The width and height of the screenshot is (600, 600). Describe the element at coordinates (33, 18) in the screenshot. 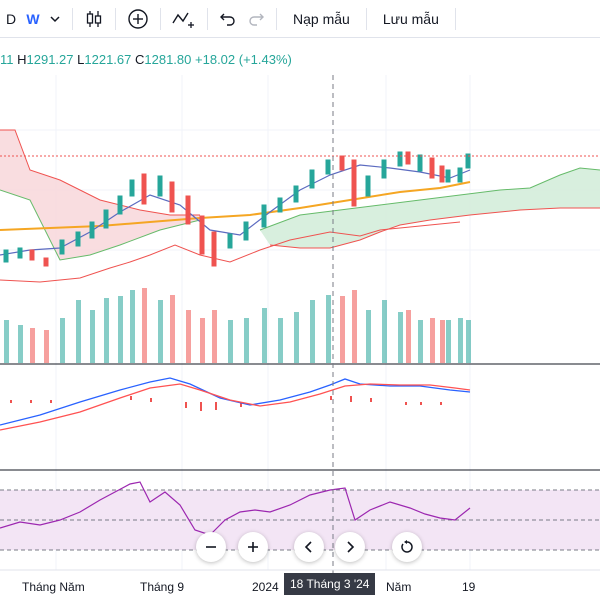

I see `weekly-interval-button: W` at that location.